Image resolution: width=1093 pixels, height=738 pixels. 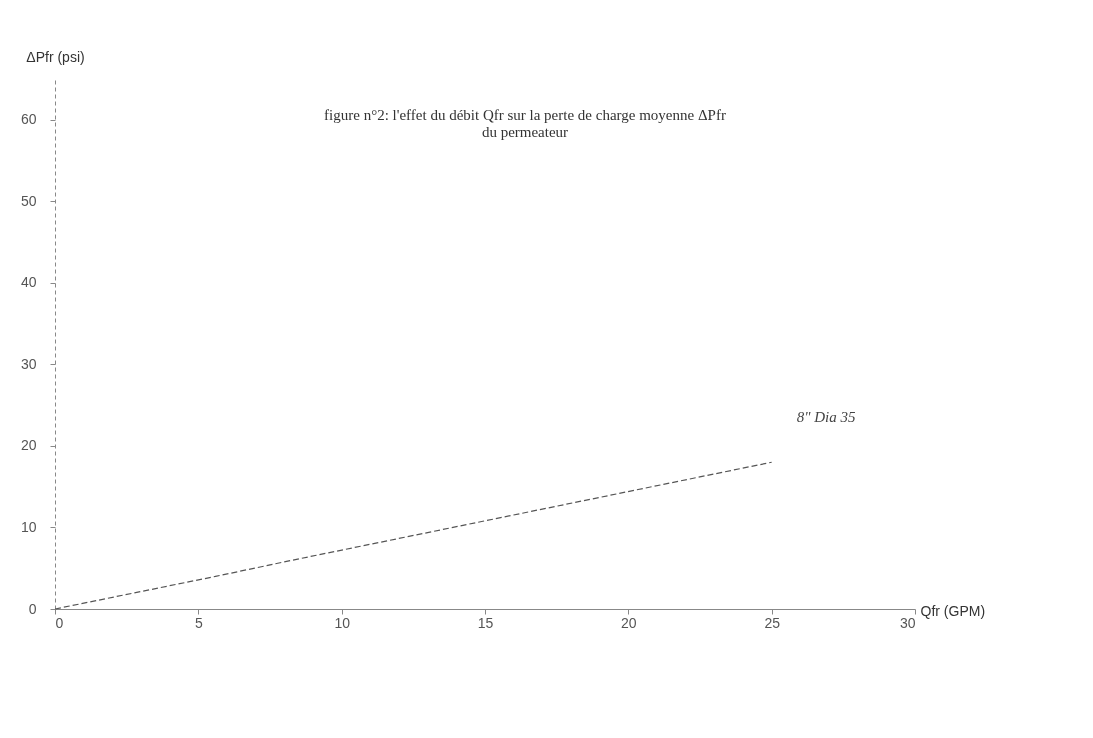 What do you see at coordinates (28, 363) in the screenshot?
I see `y-tick-label: 30` at bounding box center [28, 363].